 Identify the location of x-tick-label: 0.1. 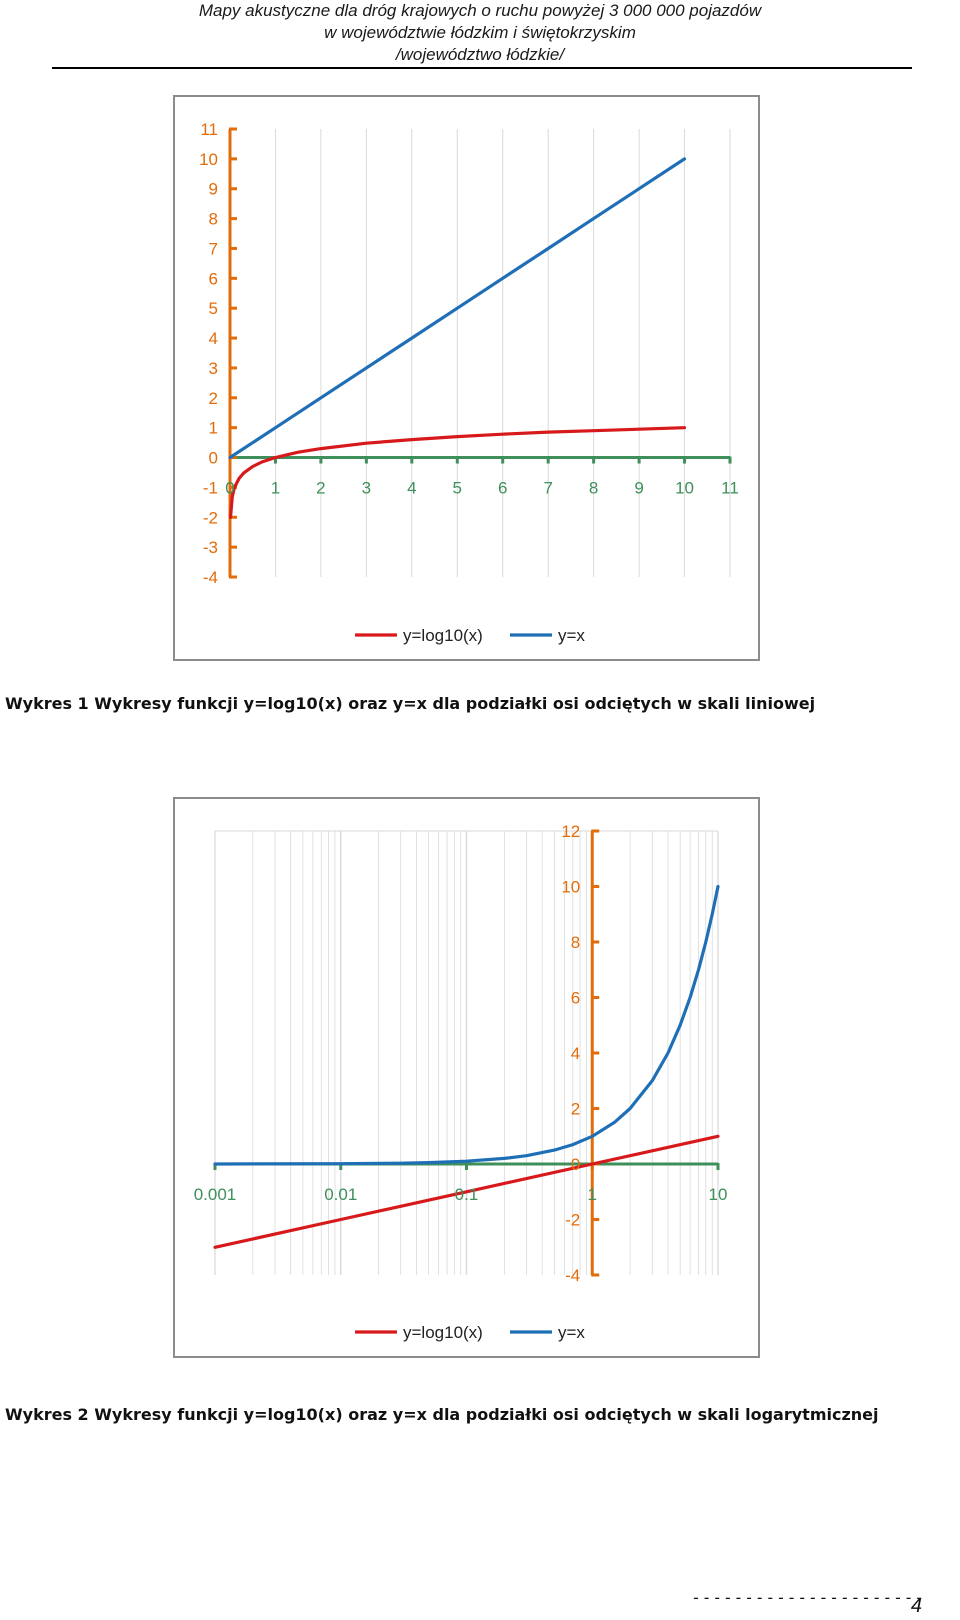
(467, 1194).